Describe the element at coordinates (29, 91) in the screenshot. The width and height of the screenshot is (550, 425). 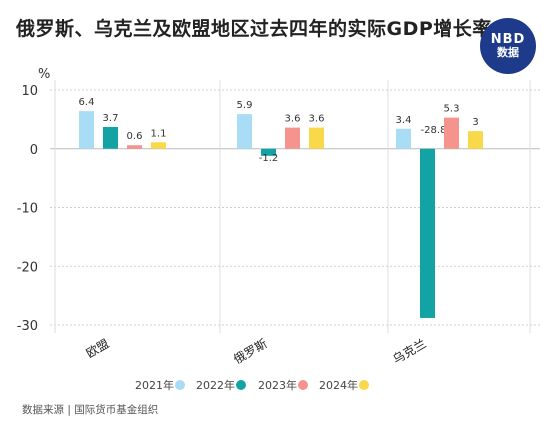
I see `y-tick-label: 10` at that location.